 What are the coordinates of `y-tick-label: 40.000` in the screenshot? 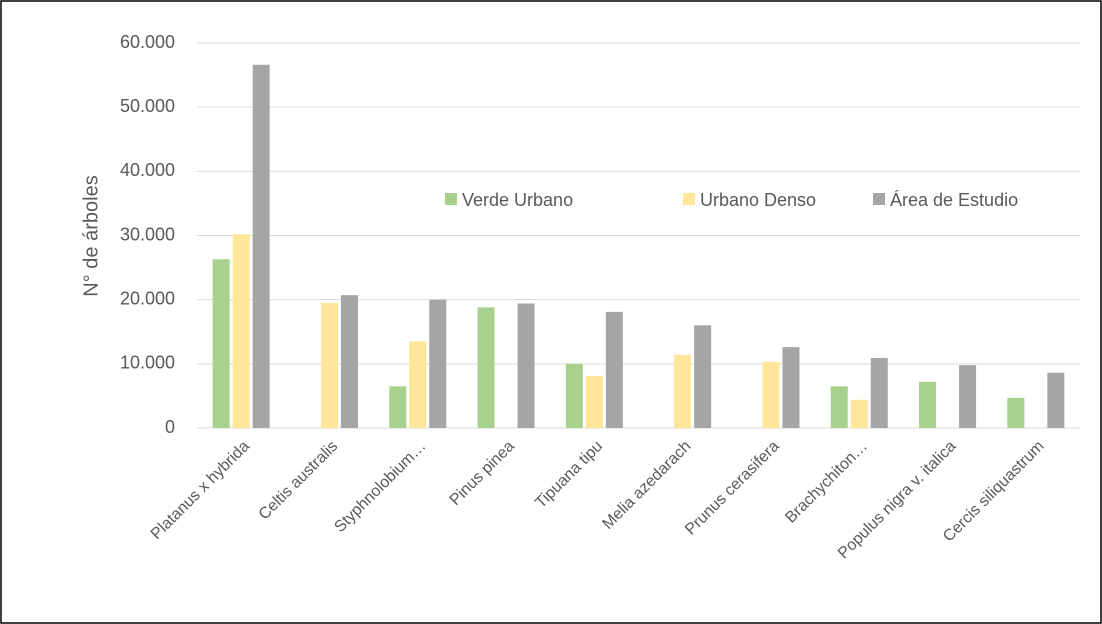 It's located at (147, 170).